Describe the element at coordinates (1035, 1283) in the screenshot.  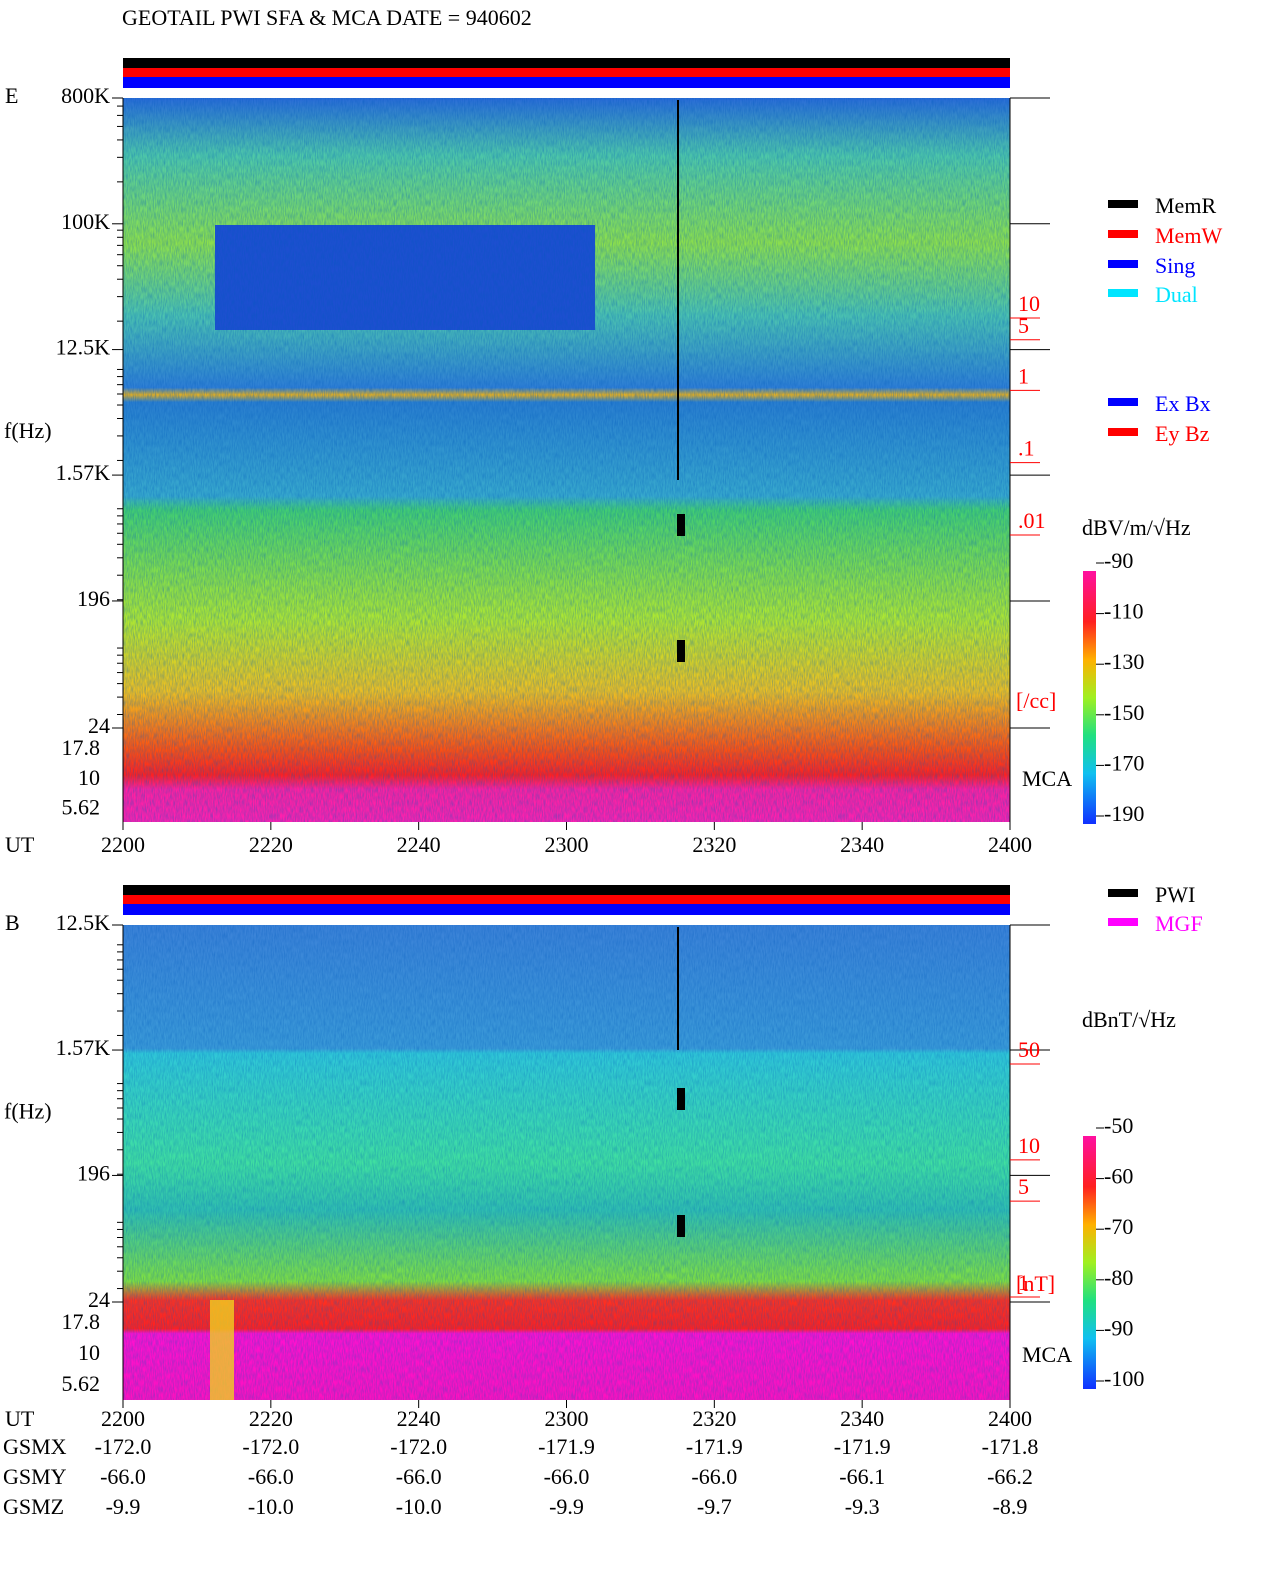
I see `y2-unit: [nT]` at that location.